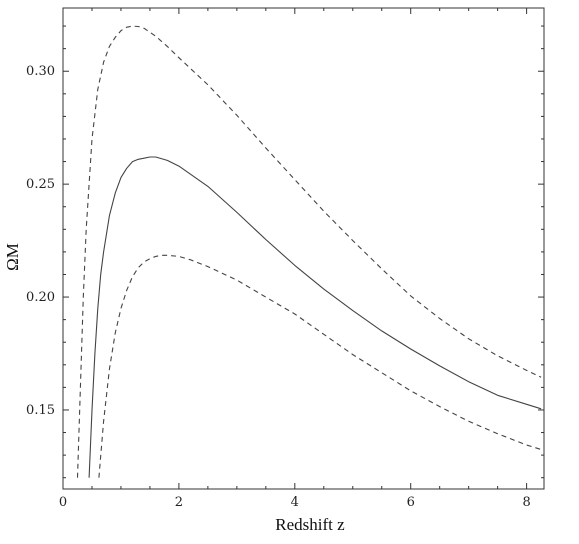 This screenshot has height=544, width=579. I want to click on y-axis-title: ΩM, so click(12, 257).